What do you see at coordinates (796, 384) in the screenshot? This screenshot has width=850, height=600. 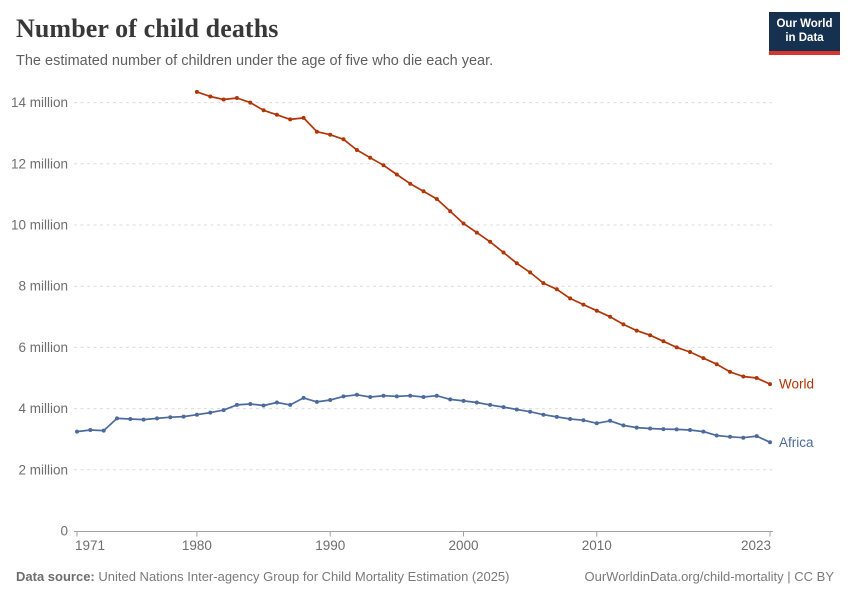 I see `world-series-label: World` at bounding box center [796, 384].